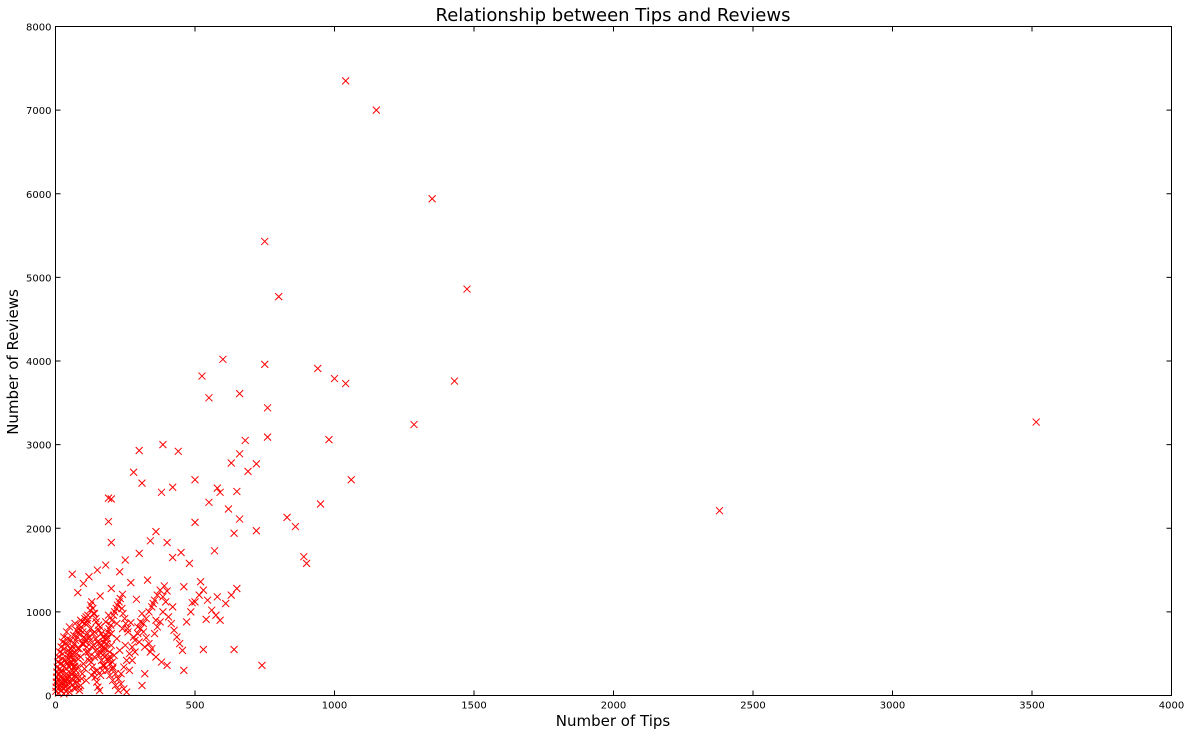  Describe the element at coordinates (752, 706) in the screenshot. I see `x-tick-label: 2500` at that location.